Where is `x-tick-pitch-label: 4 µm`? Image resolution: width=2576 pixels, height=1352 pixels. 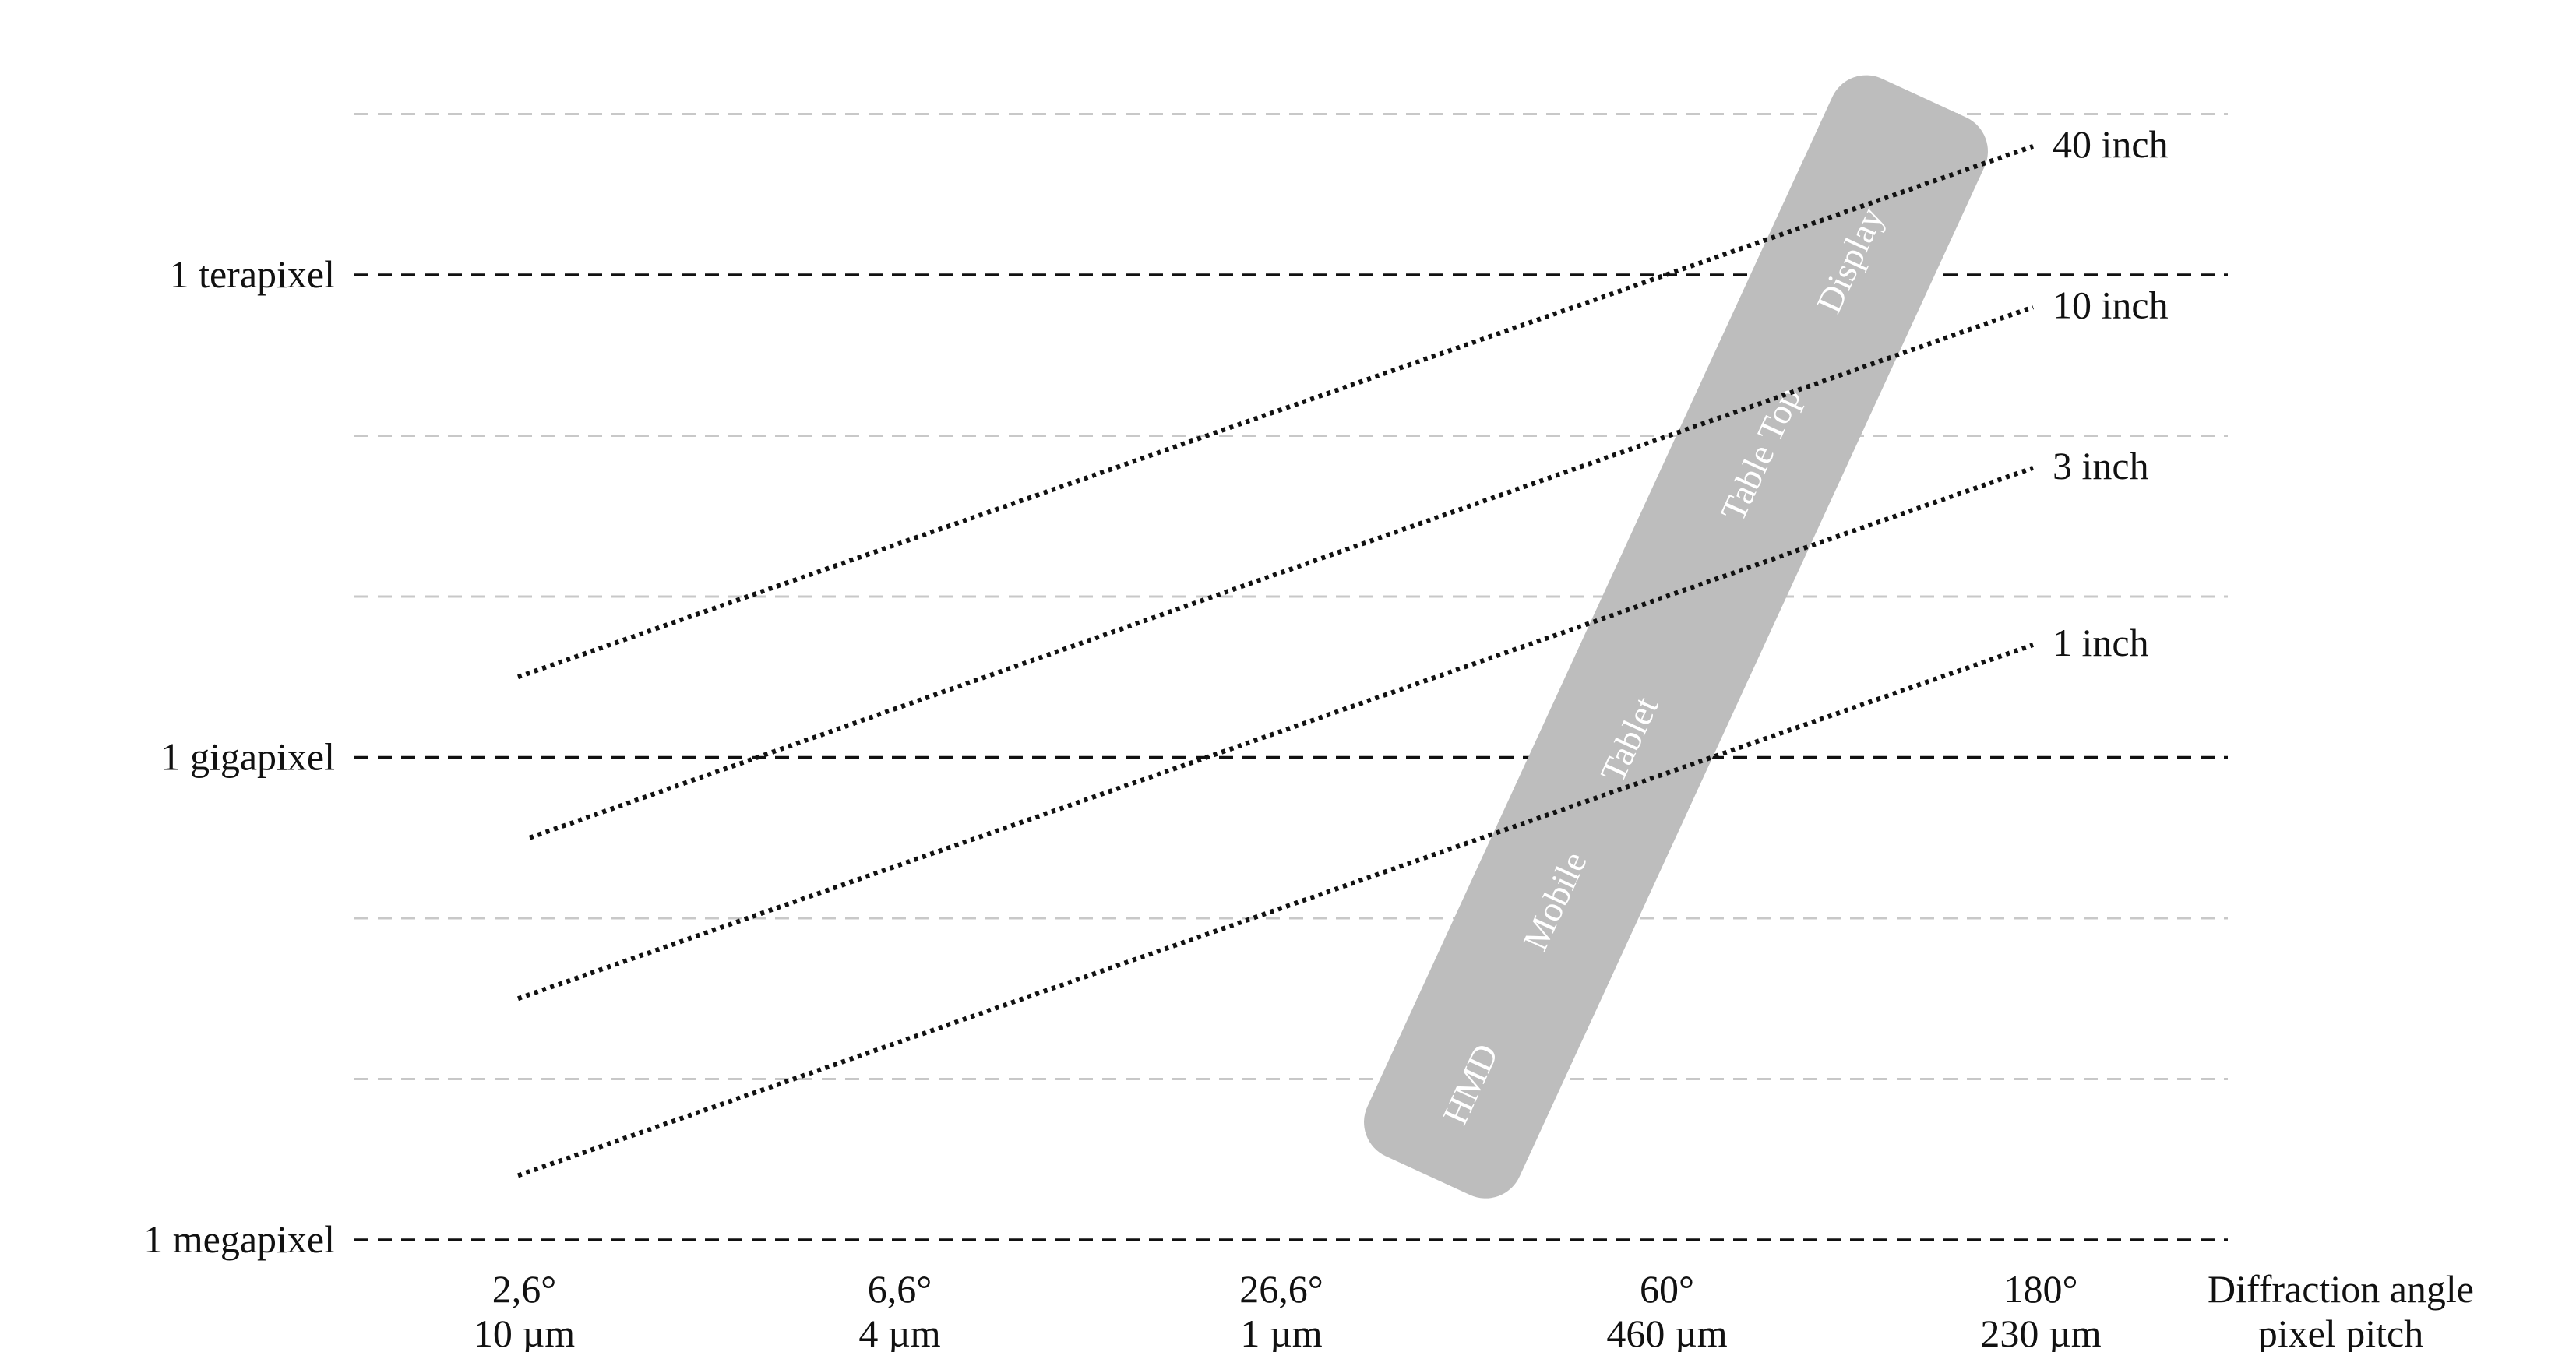
x-tick-pitch-label: 4 µm is located at coordinates (899, 1332).